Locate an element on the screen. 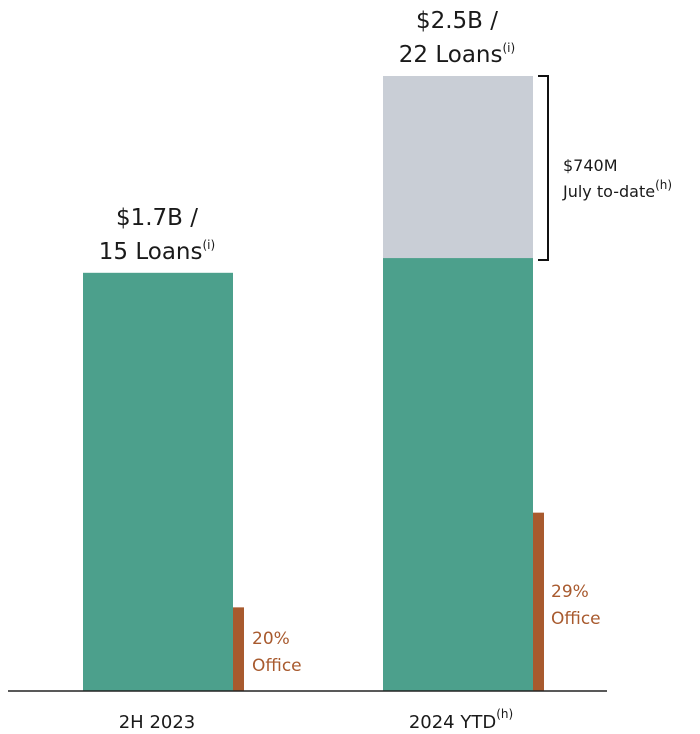 The height and width of the screenshot is (734, 700). category-label-2024-ytd: 2024 YTD(h) is located at coordinates (461, 720).